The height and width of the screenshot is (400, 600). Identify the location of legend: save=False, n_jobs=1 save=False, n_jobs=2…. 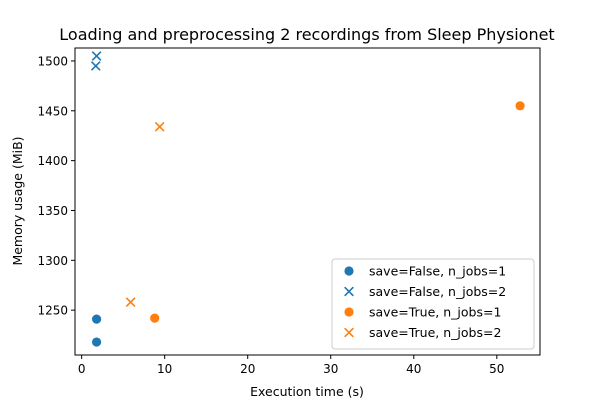
(433, 304).